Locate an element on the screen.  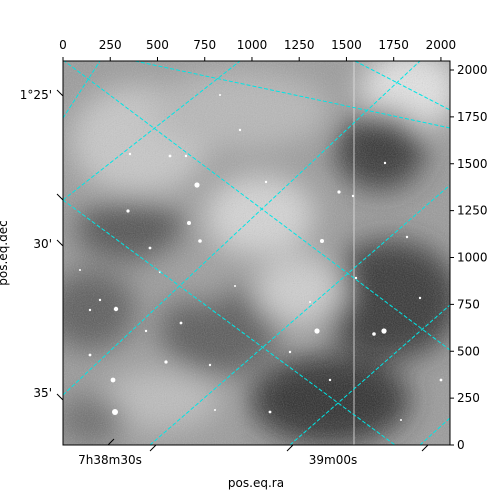
x-tick-label: 750 is located at coordinates (204, 45).